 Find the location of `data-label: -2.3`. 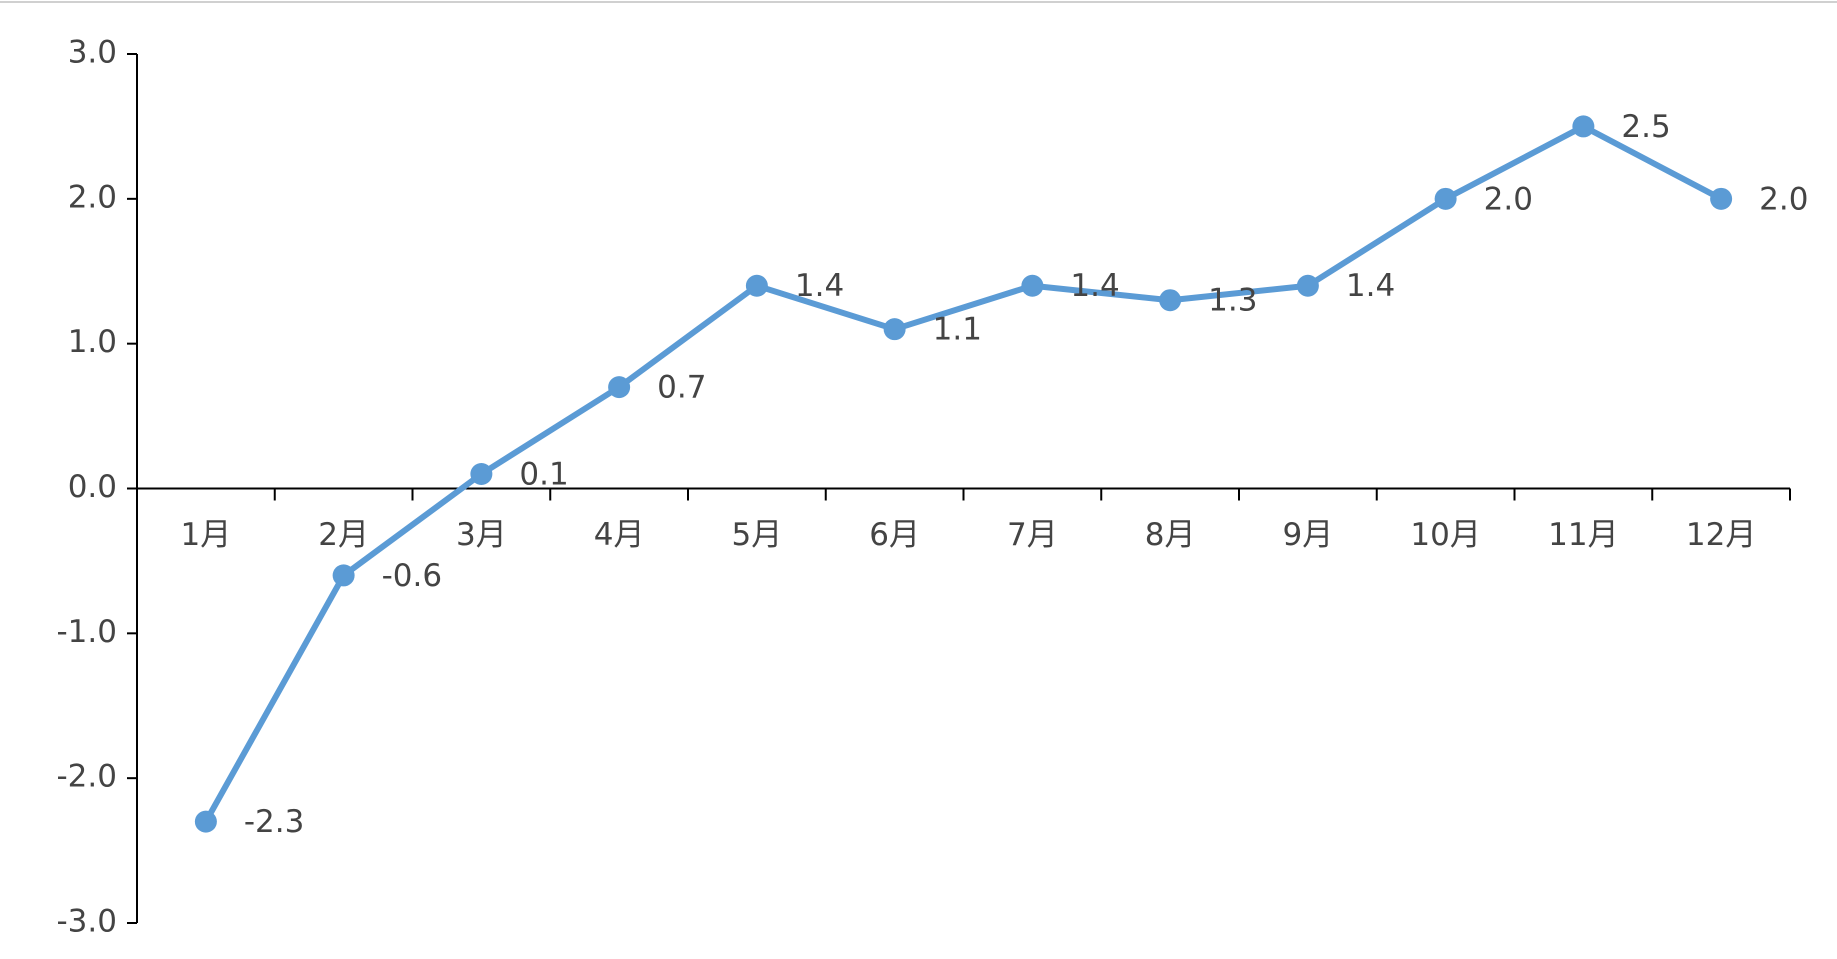

data-label: -2.3 is located at coordinates (274, 822).